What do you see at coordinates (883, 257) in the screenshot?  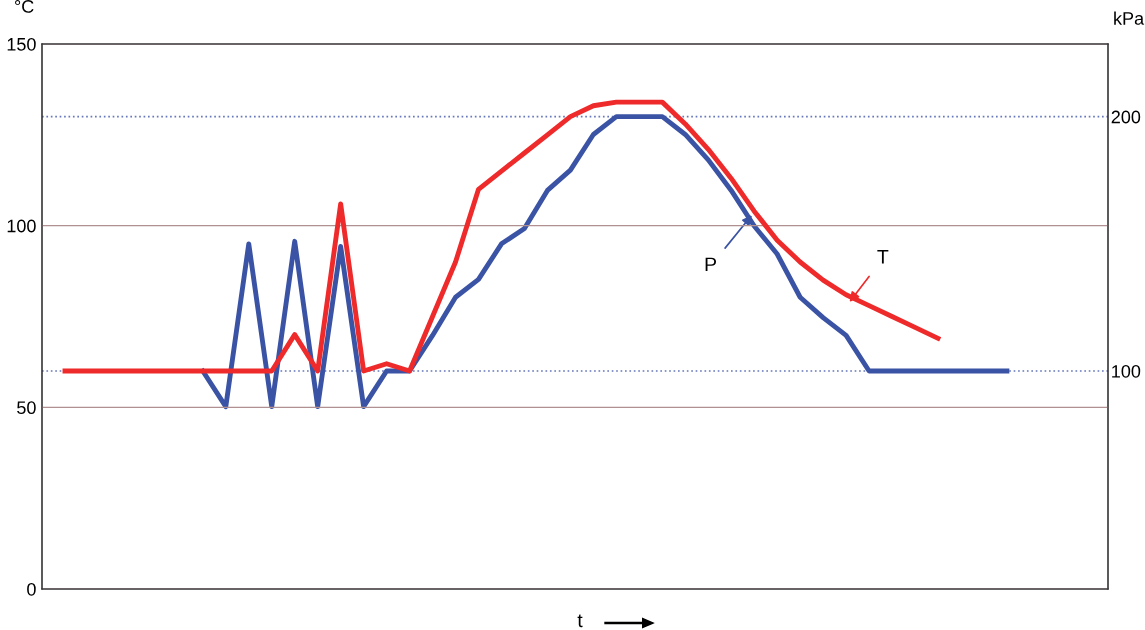 I see `text: T` at bounding box center [883, 257].